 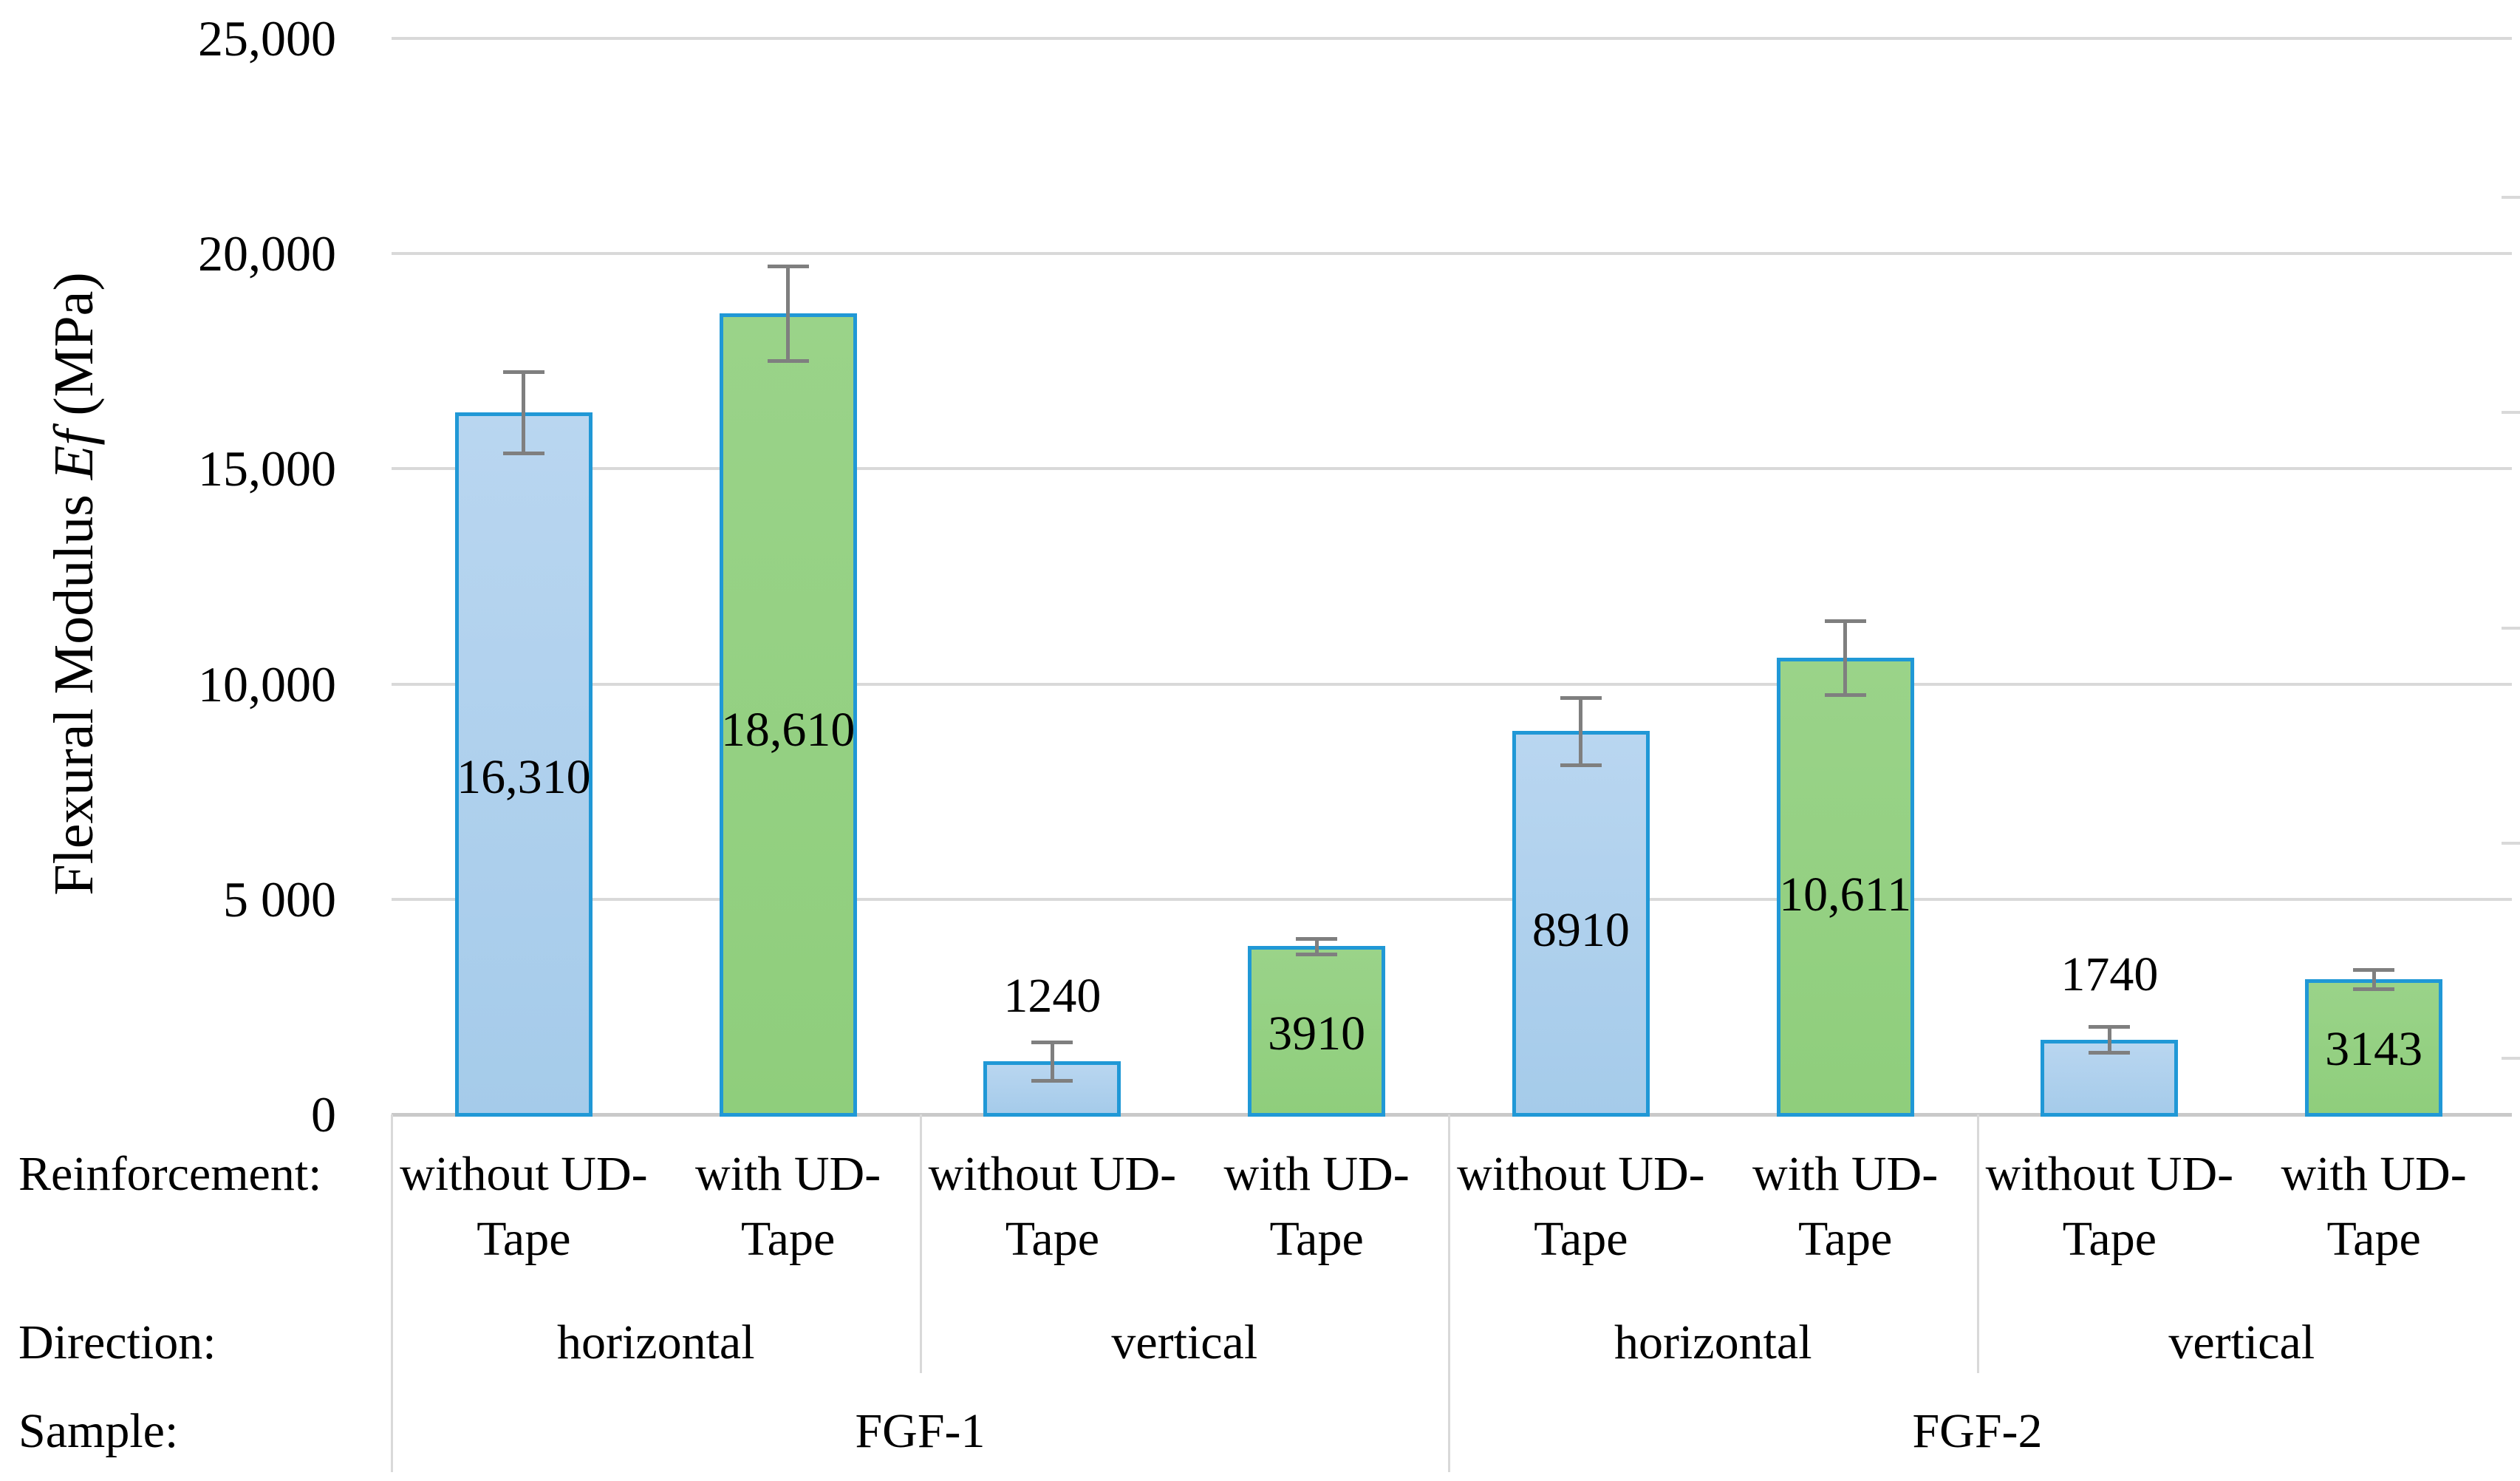 I want to click on bar-fgf-2-vertical-with-ud-tape, so click(x=2374, y=1047).